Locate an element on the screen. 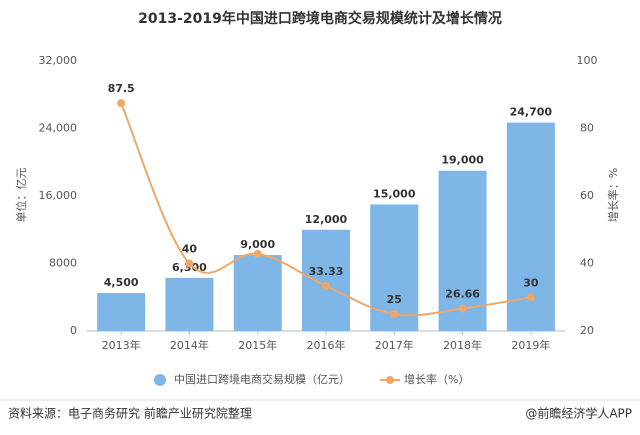  legend-label: 增长率（%） is located at coordinates (436, 379).